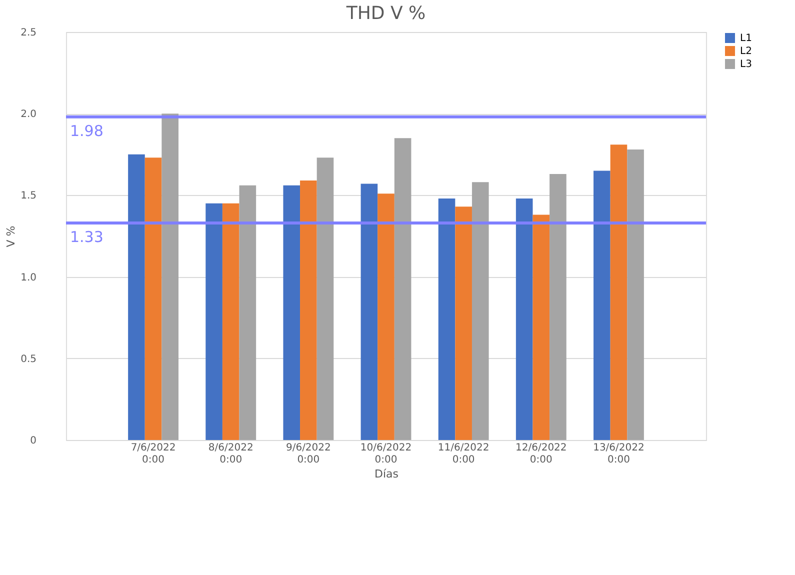 The height and width of the screenshot is (575, 795). I want to click on x-tick-label: 8/6/2022 0:00, so click(231, 454).